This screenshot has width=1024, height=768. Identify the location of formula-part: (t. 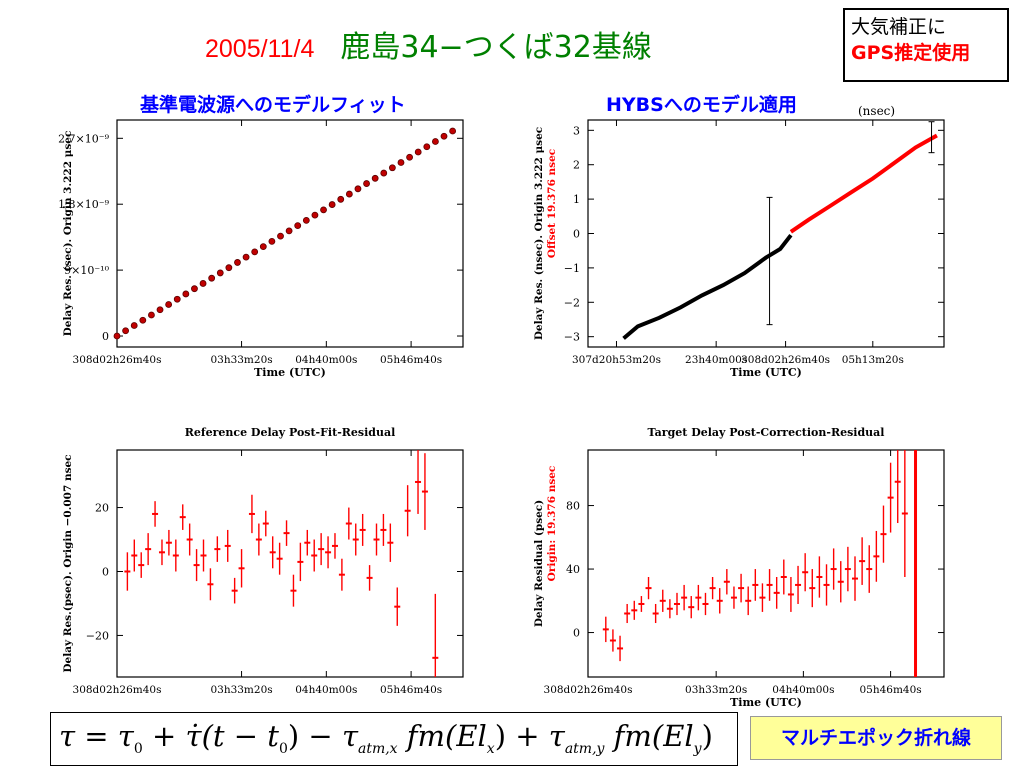
(213, 736).